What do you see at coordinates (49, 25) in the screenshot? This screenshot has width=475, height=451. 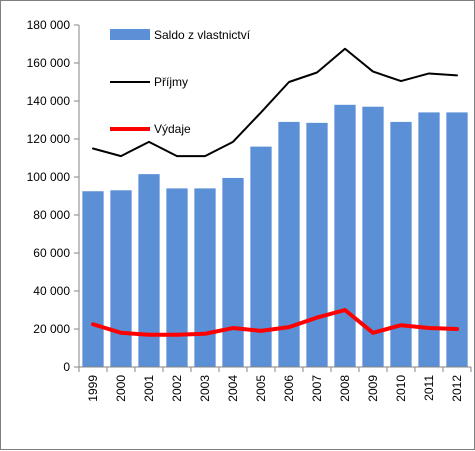 I see `y-tick-label: 180 000` at bounding box center [49, 25].